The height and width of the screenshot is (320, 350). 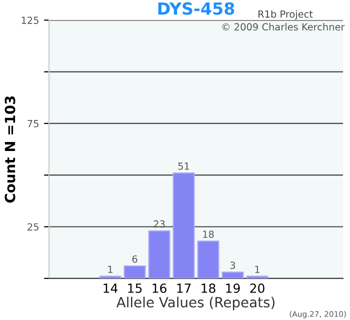 What do you see at coordinates (233, 288) in the screenshot?
I see `x-tick-label: 19` at bounding box center [233, 288].